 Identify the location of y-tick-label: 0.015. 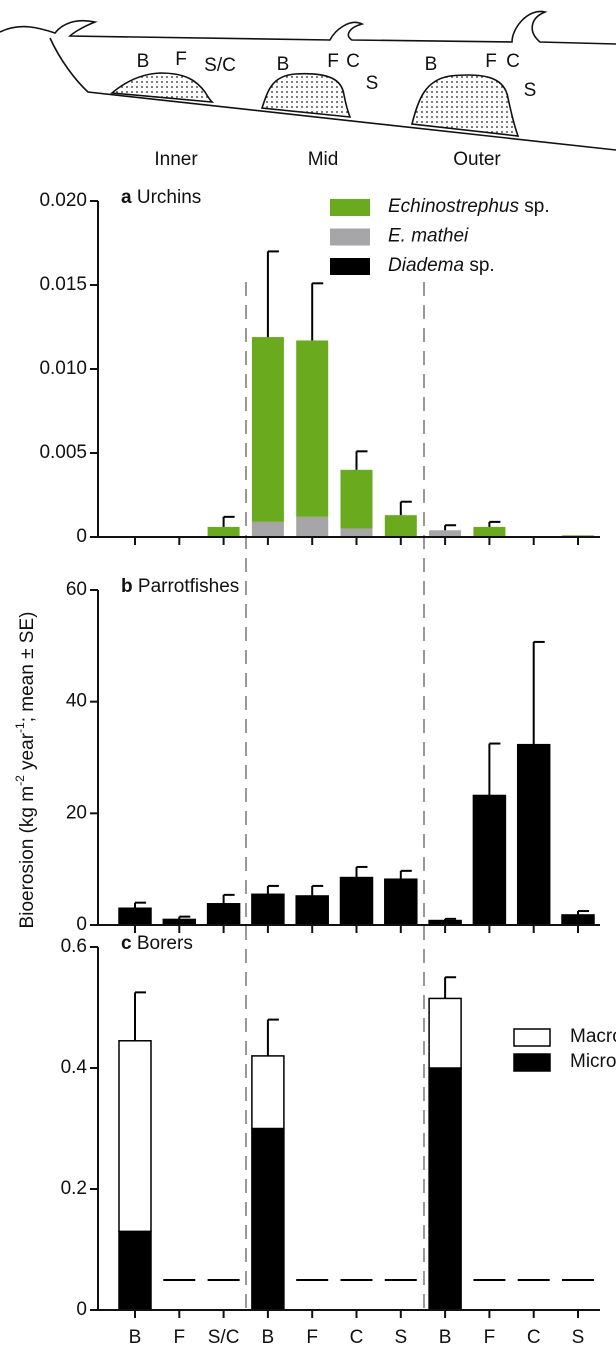
(63, 284).